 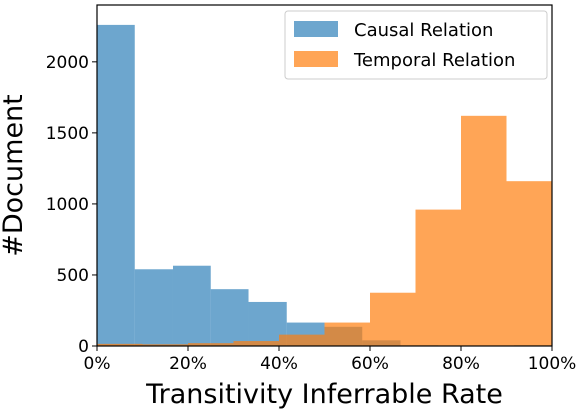 What do you see at coordinates (97, 364) in the screenshot?
I see `x-tick-label: 0%` at bounding box center [97, 364].